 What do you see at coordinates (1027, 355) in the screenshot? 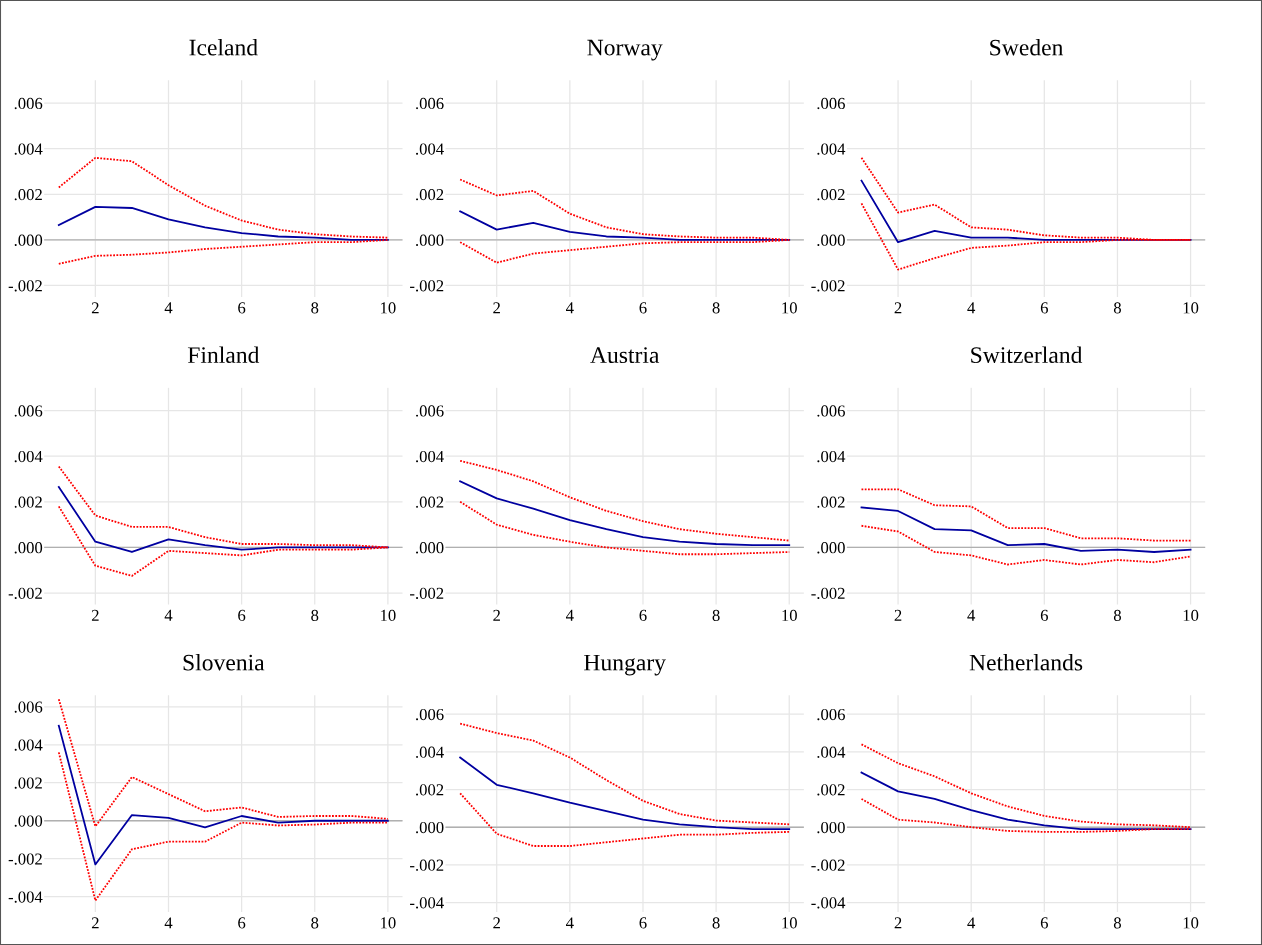
I see `chart-title: Switzerland` at bounding box center [1027, 355].